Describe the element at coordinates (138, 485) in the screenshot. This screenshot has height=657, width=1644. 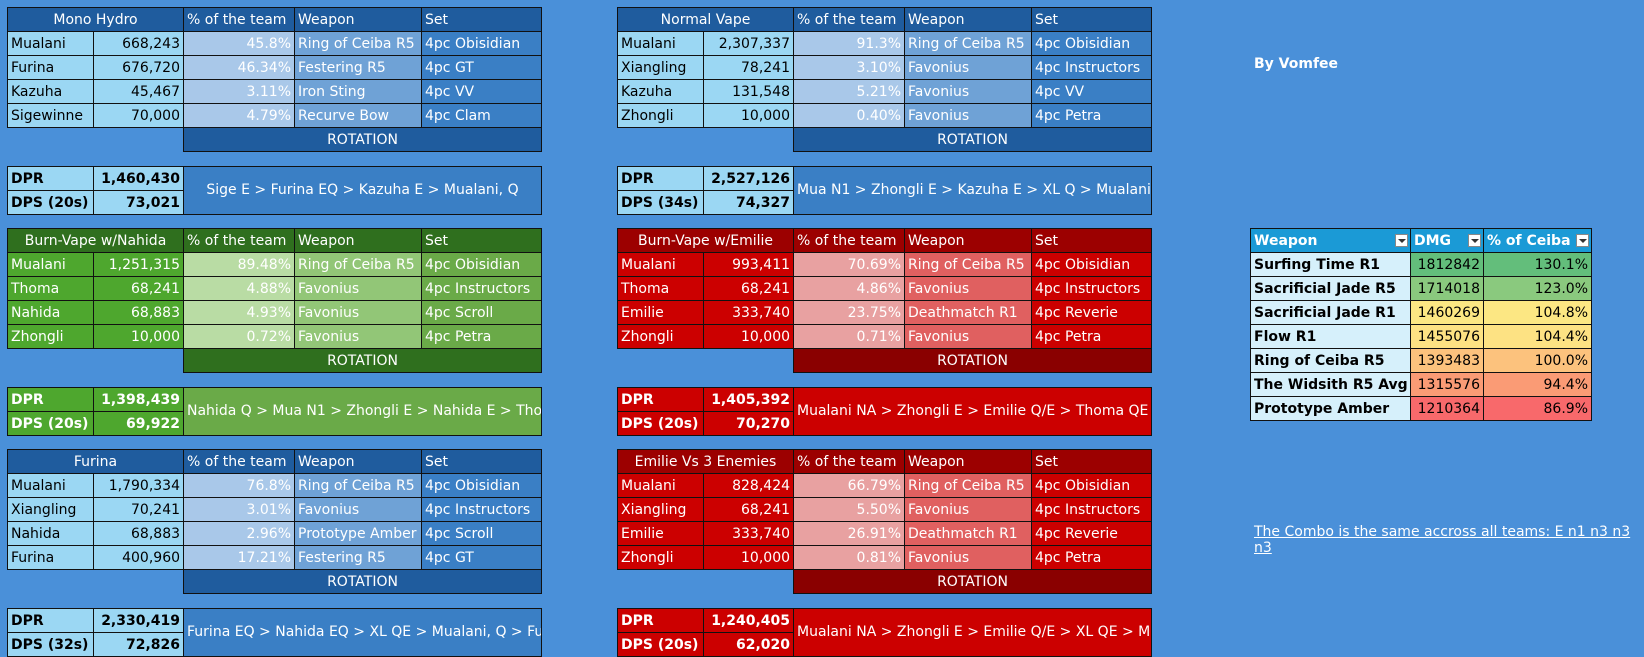
I see `character-damage: 1,790,334` at that location.